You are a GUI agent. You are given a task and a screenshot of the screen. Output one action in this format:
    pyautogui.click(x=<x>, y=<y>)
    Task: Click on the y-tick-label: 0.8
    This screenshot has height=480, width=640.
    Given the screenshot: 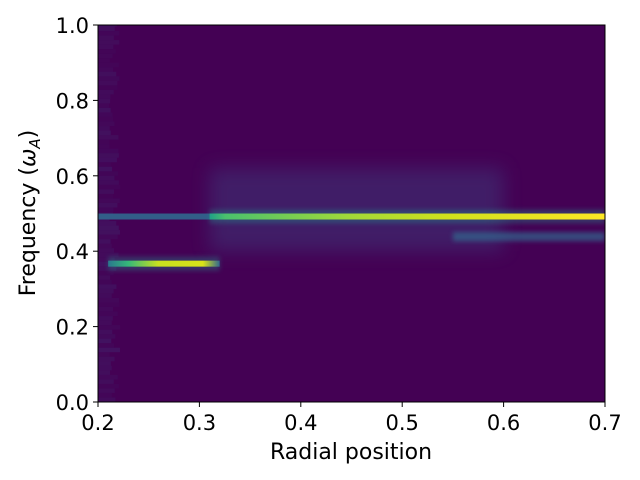 What is the action you would take?
    pyautogui.click(x=72, y=101)
    